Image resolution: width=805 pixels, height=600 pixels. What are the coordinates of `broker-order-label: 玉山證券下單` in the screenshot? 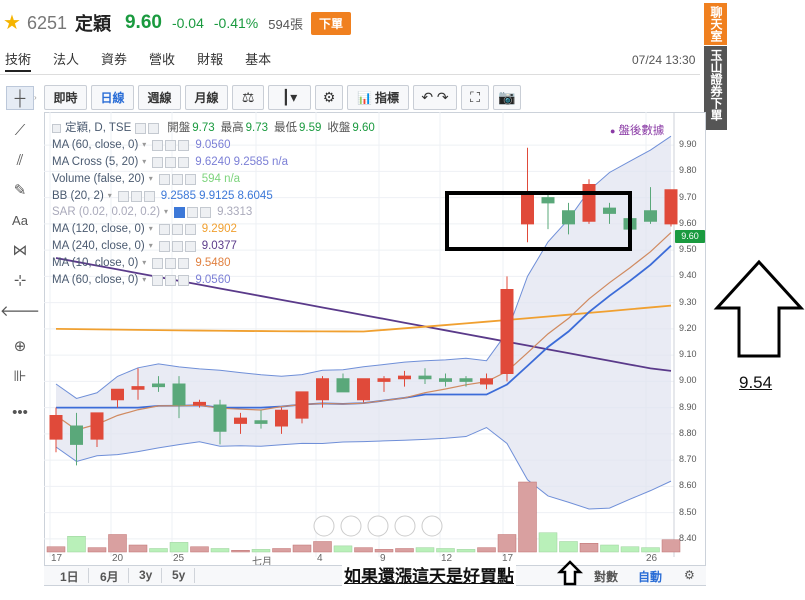 It's located at (716, 85).